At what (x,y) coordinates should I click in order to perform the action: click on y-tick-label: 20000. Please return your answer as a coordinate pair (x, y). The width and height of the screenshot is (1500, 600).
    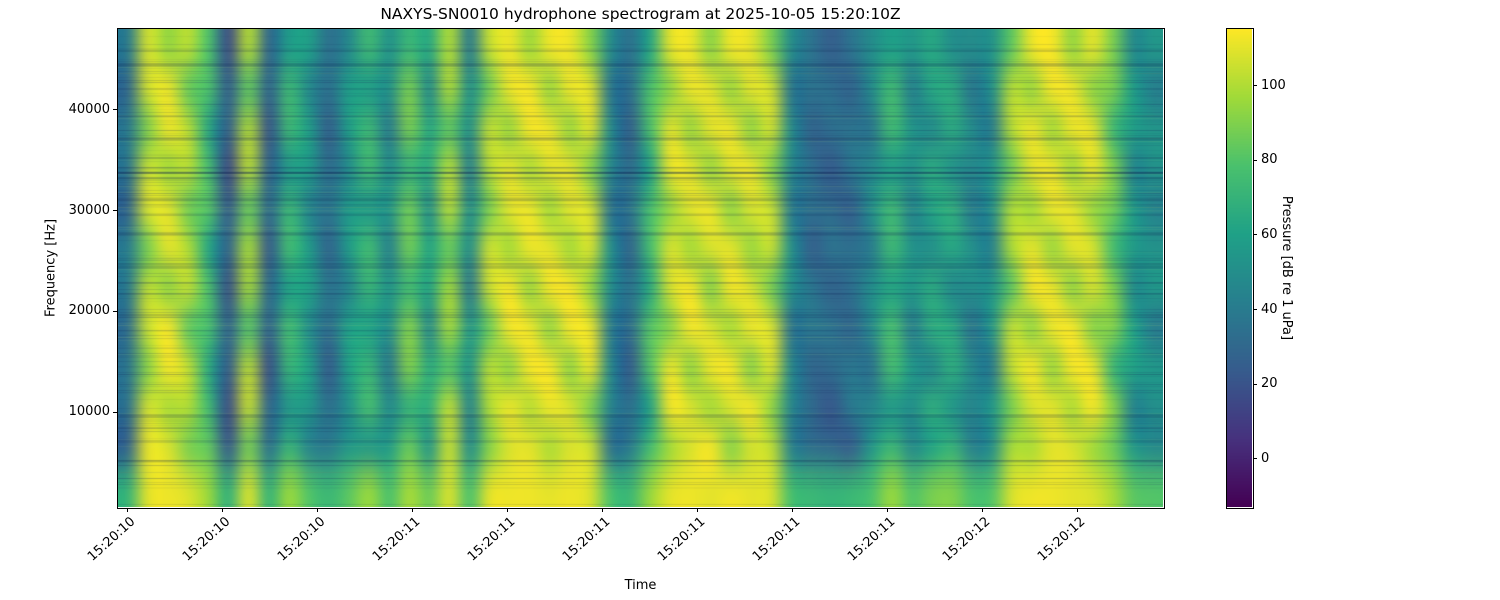
    Looking at the image, I should click on (89, 310).